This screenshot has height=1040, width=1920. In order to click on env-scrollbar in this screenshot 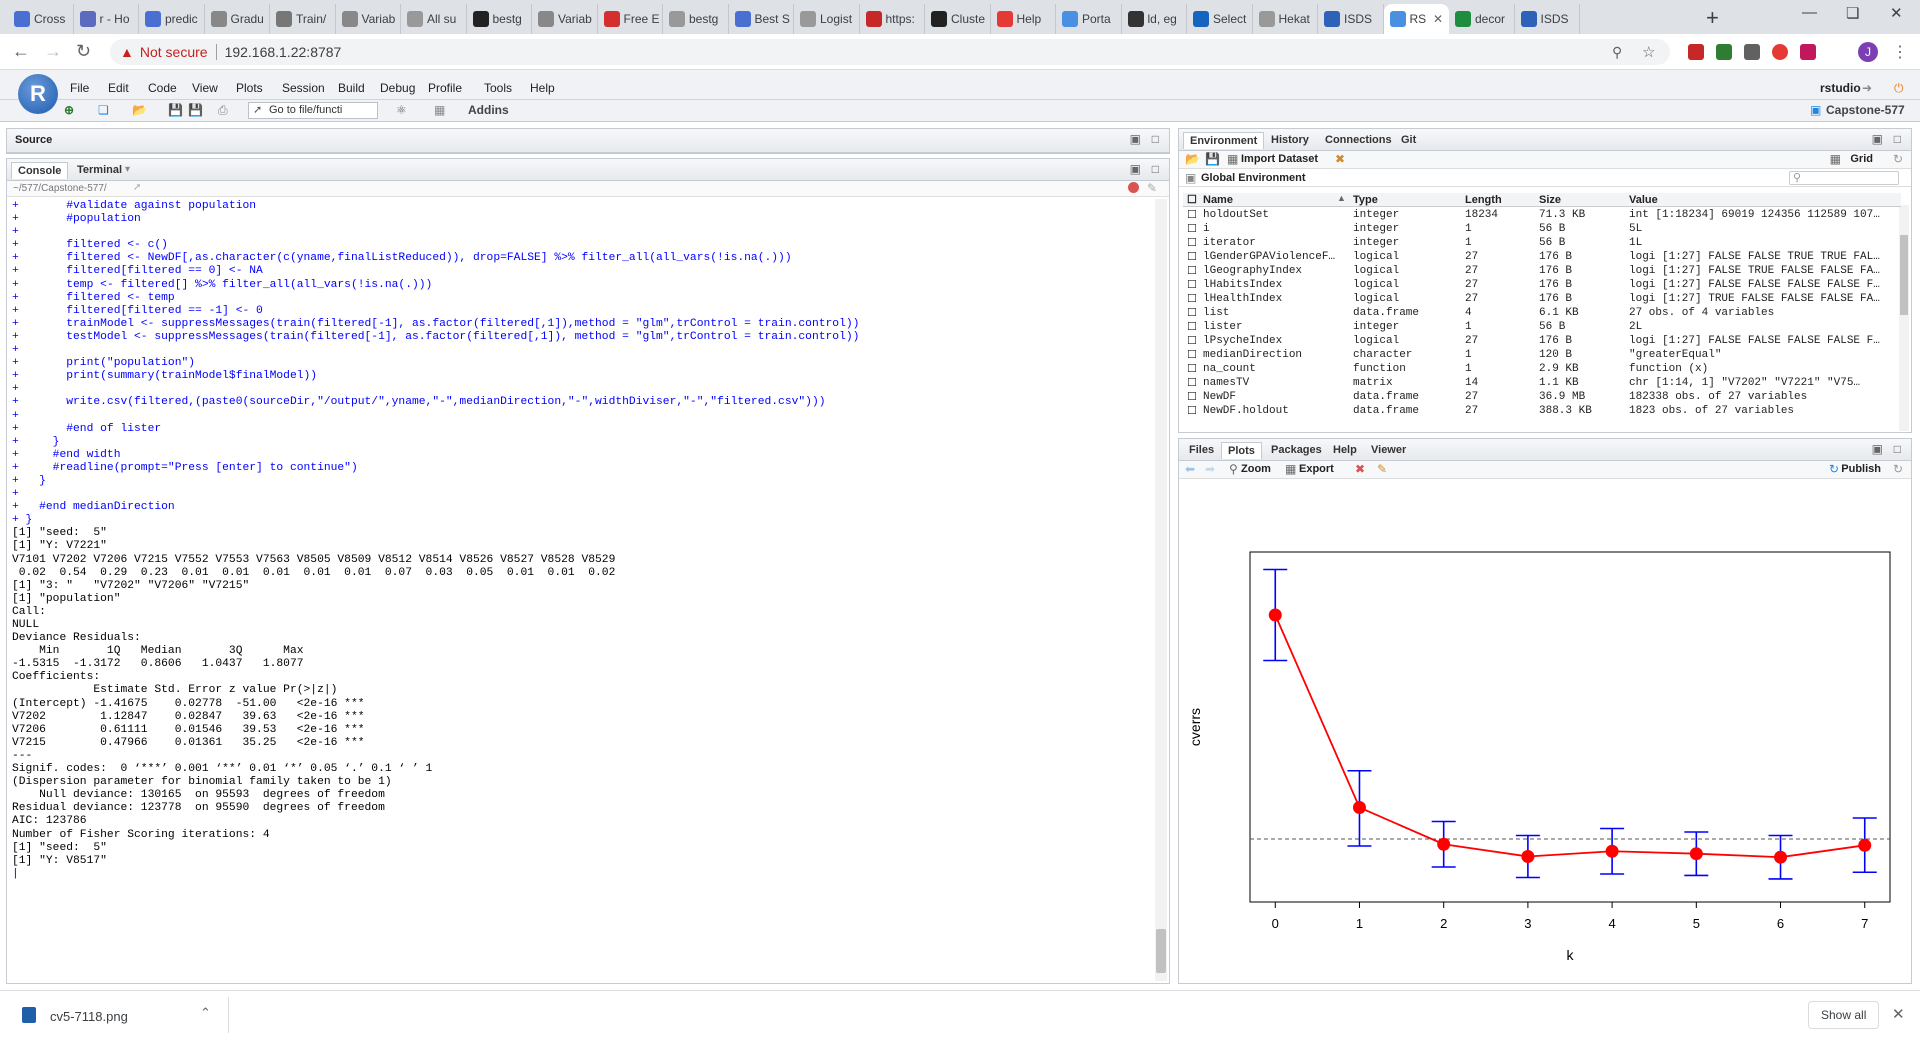, I will do `click(1904, 318)`.